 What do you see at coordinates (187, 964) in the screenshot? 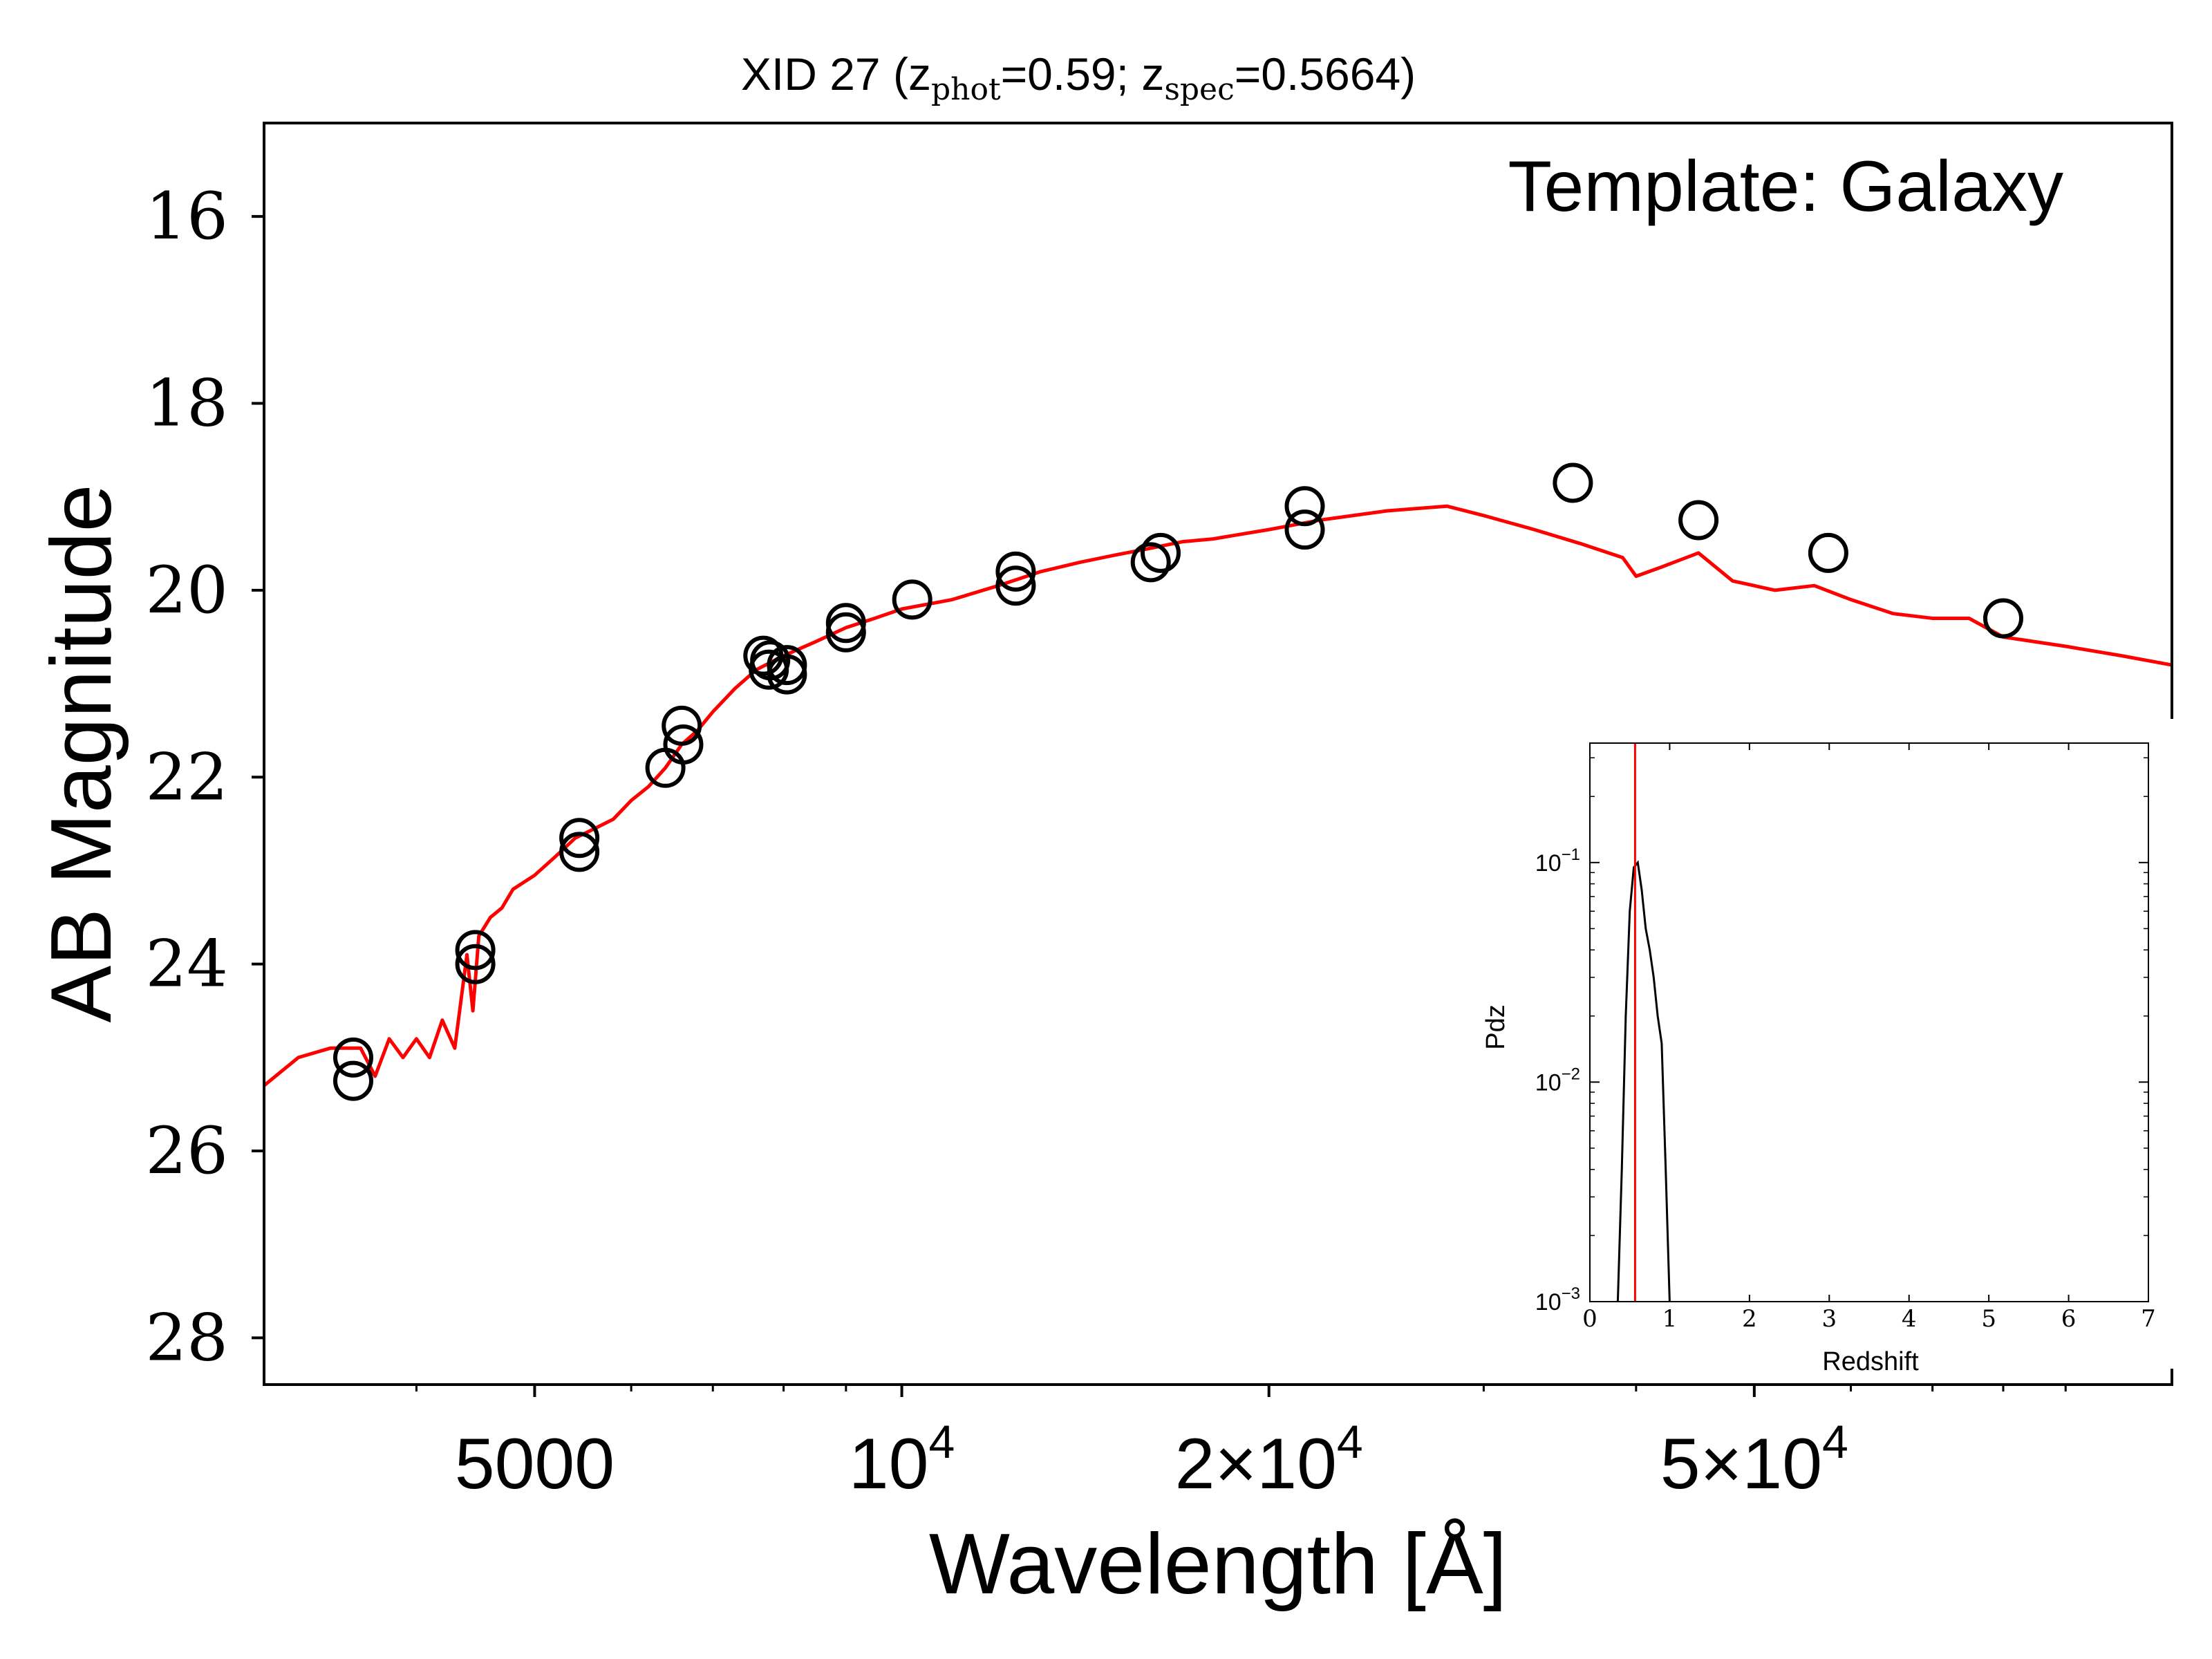
I see `y-tick-label: 24` at bounding box center [187, 964].